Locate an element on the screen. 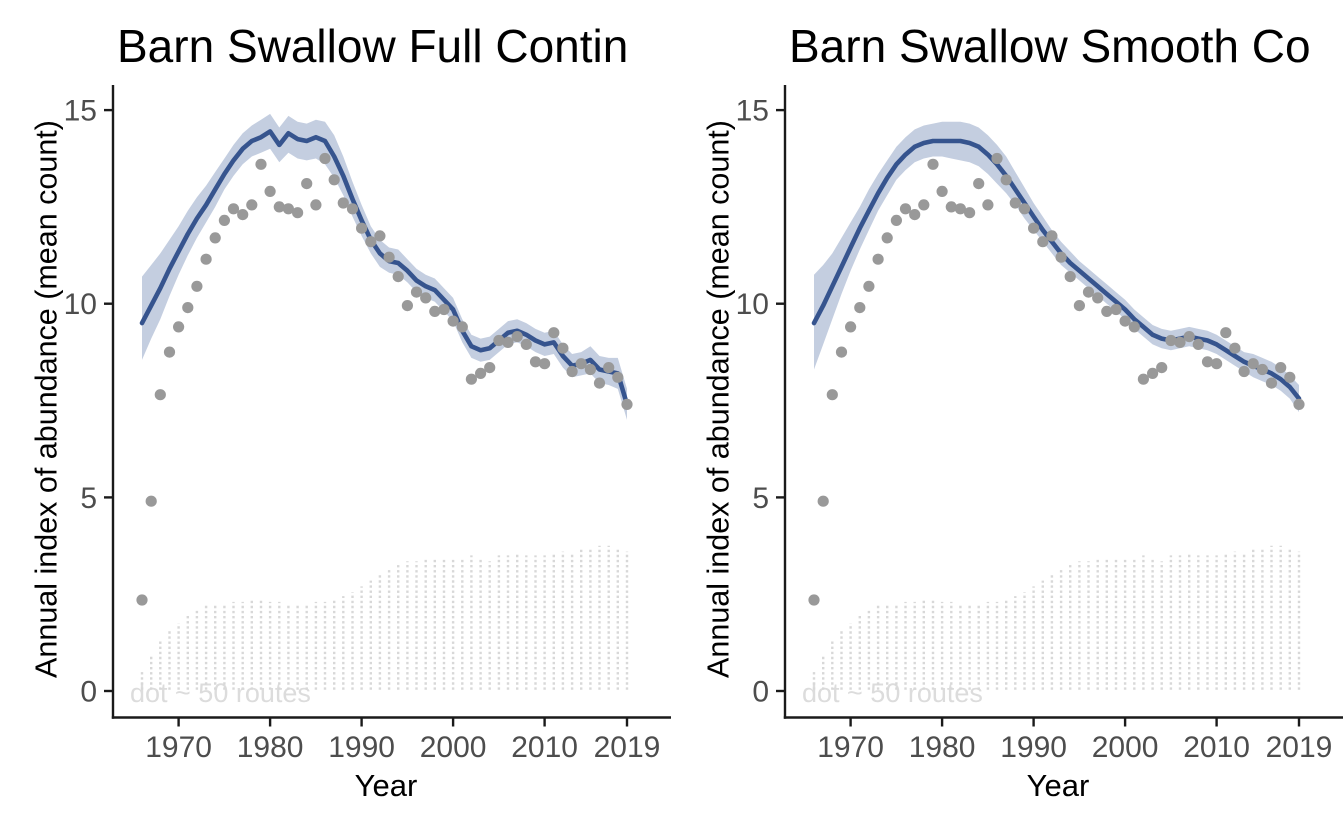 This screenshot has width=1344, height=830. annual-index-line is located at coordinates (1056, 269).